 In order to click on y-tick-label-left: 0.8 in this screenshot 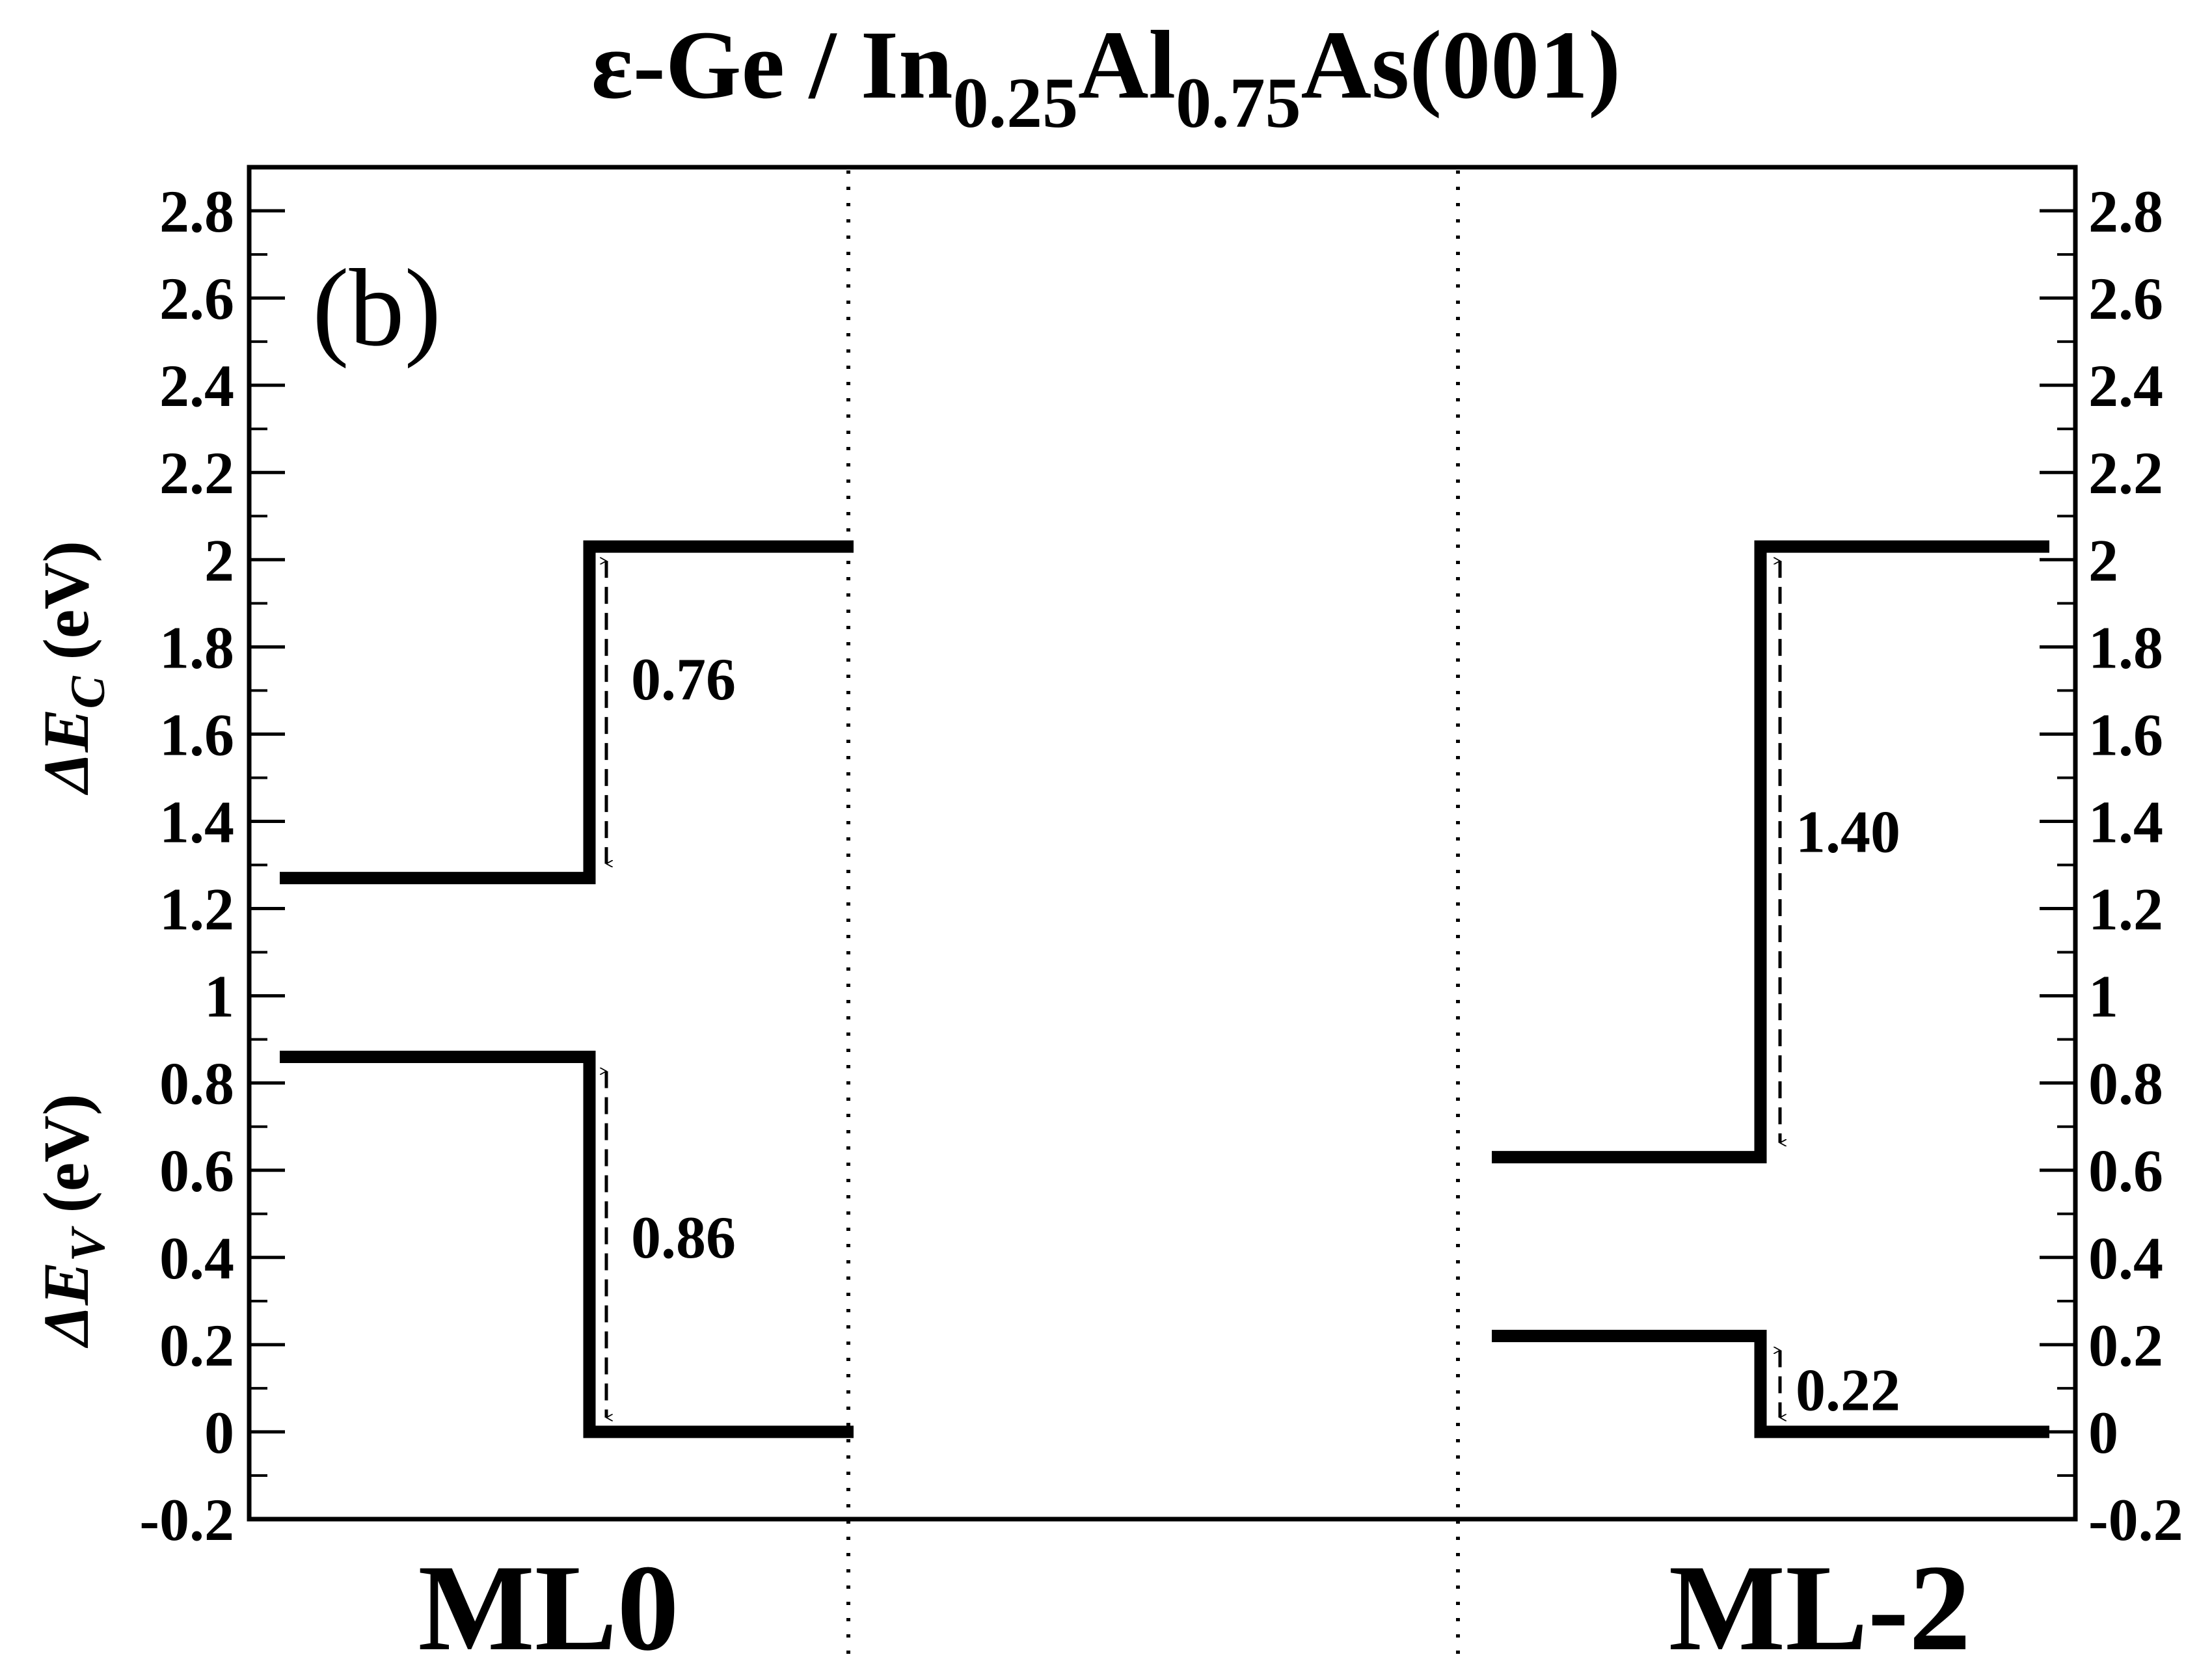, I will do `click(196, 1084)`.